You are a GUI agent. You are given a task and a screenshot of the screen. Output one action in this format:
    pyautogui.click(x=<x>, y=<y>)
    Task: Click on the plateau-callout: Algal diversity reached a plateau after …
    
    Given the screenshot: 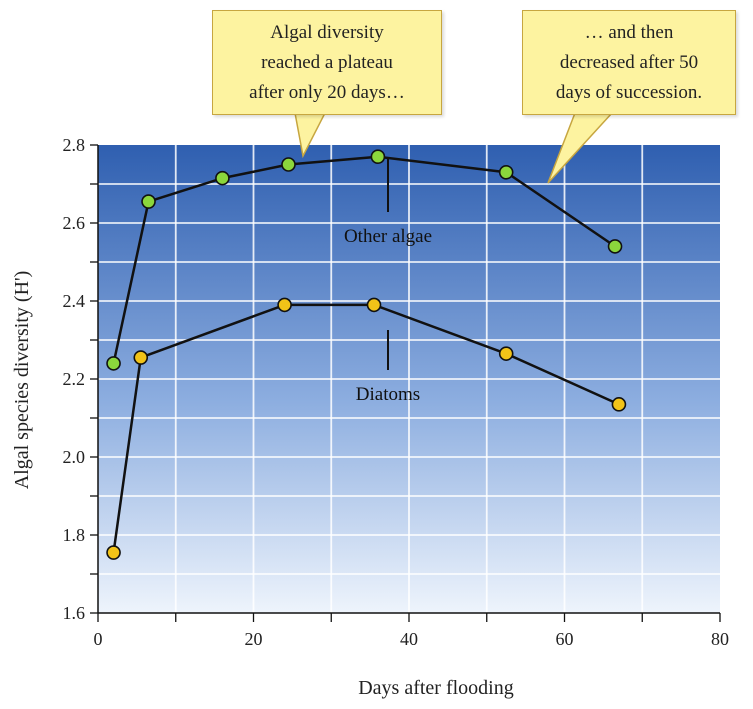 What is the action you would take?
    pyautogui.click(x=327, y=62)
    